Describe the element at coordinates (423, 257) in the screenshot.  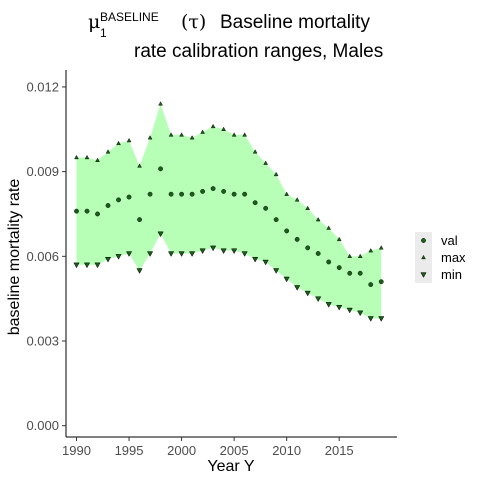
I see `legend-symbol-max` at that location.